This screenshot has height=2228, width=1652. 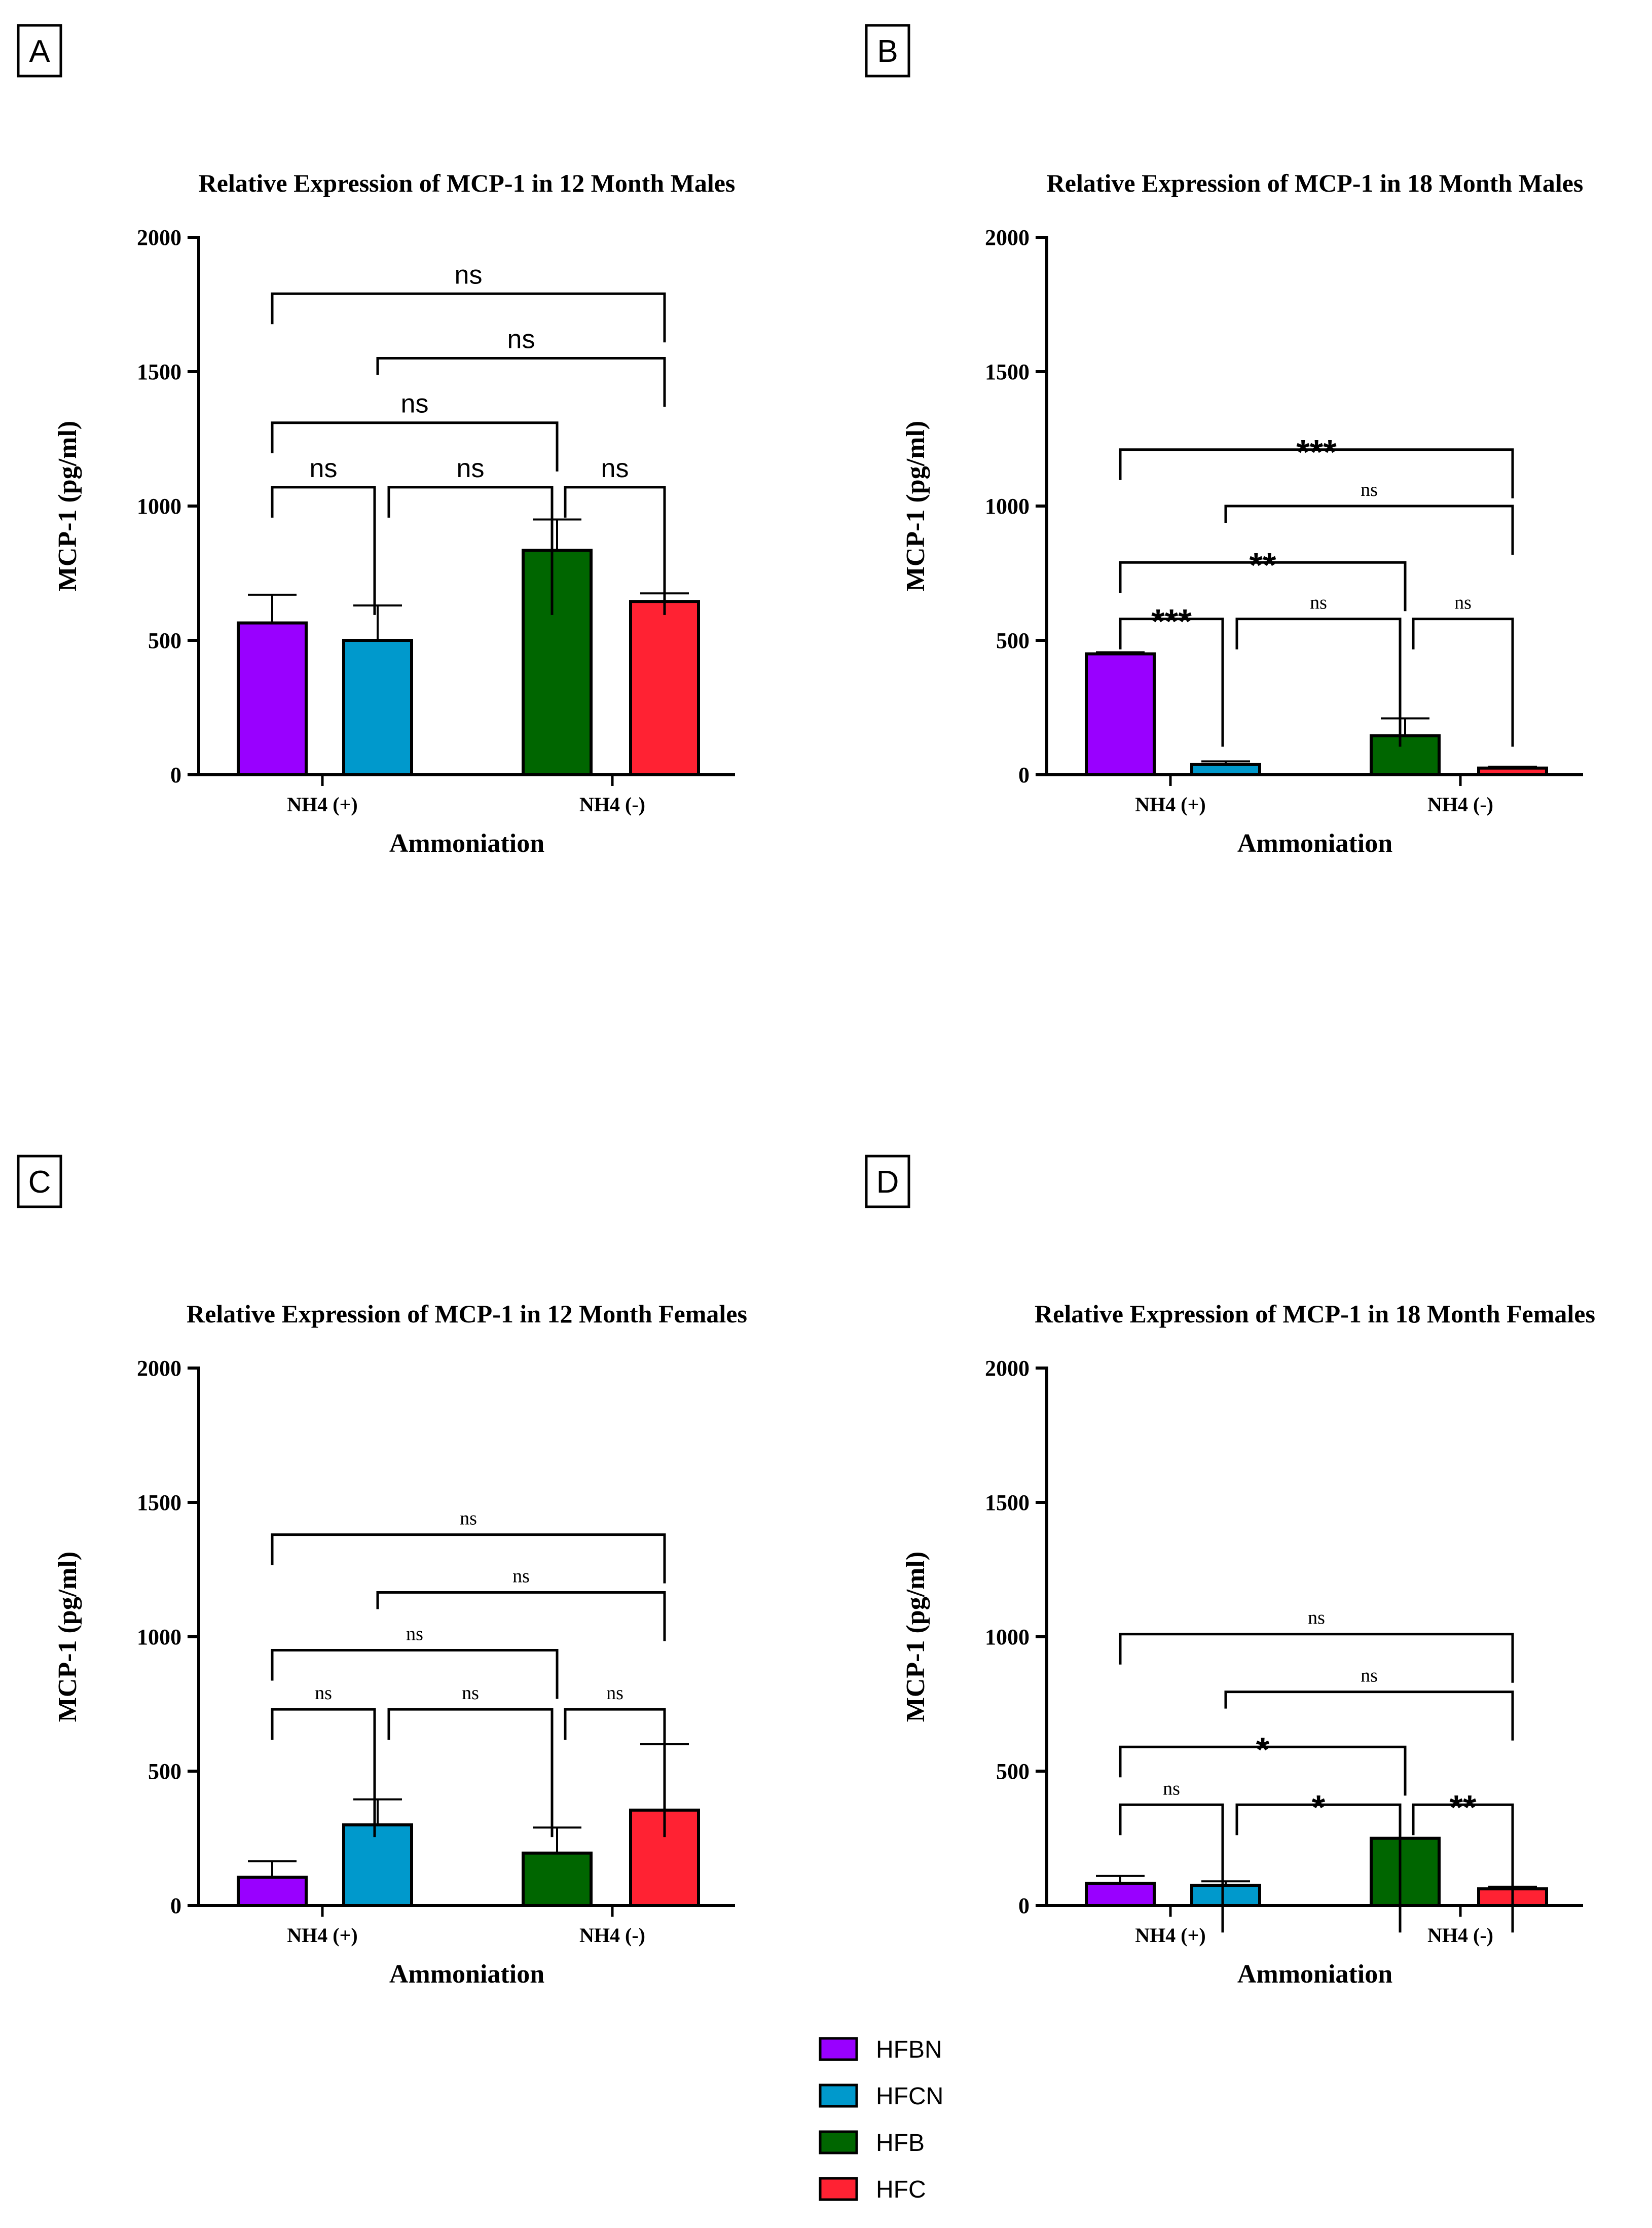 I want to click on panel-letter: B, so click(x=887, y=51).